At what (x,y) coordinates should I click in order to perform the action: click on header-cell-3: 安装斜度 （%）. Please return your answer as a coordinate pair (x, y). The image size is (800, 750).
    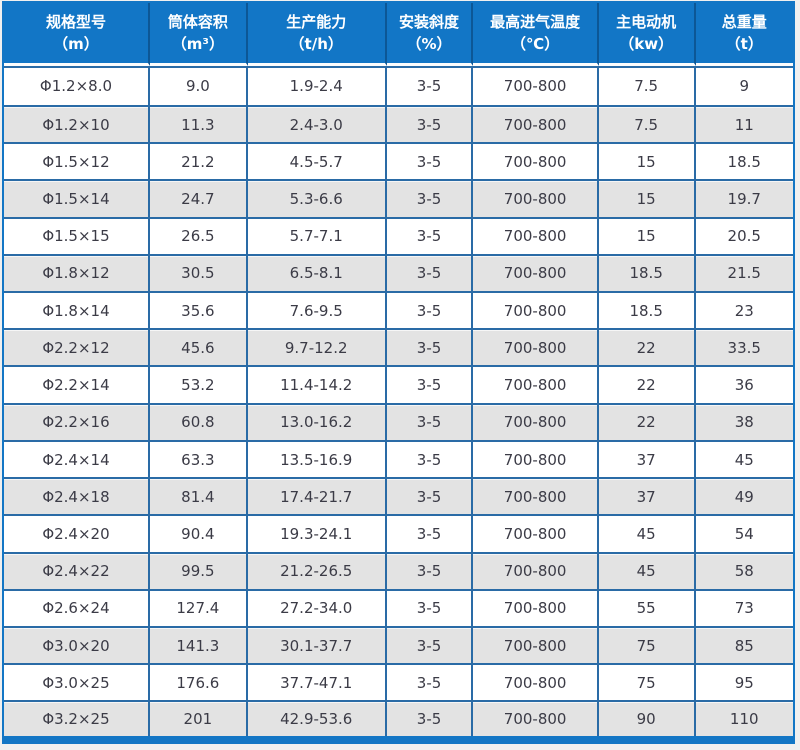
    Looking at the image, I should click on (430, 34).